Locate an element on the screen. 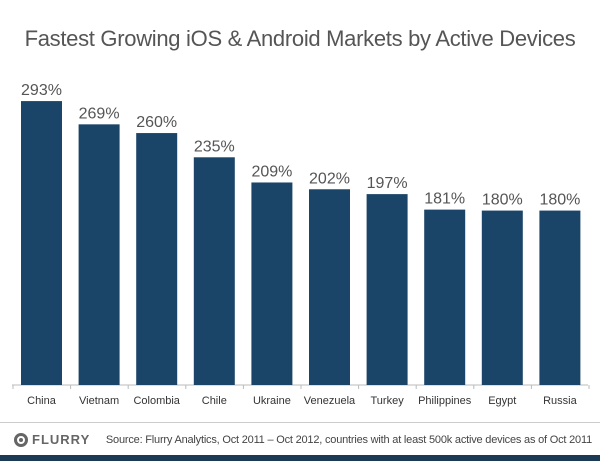 The height and width of the screenshot is (461, 600). bar-china is located at coordinates (41, 243).